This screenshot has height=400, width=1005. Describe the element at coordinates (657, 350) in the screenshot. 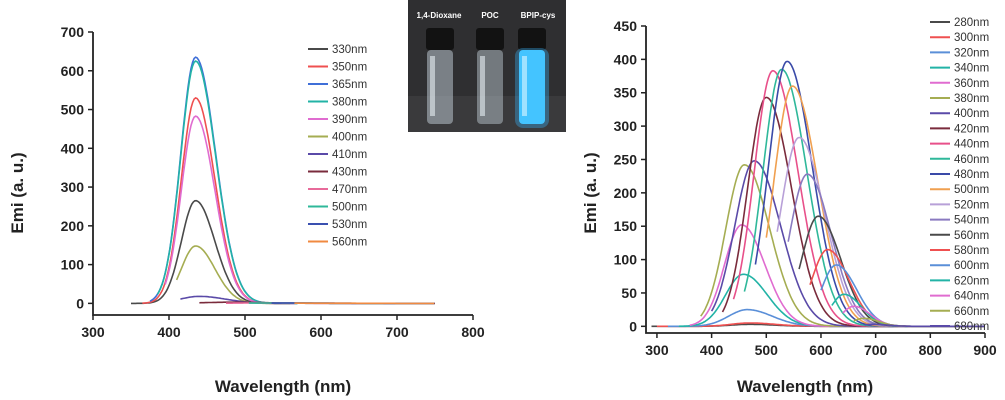

I see `right-x-tick-label: 300` at that location.